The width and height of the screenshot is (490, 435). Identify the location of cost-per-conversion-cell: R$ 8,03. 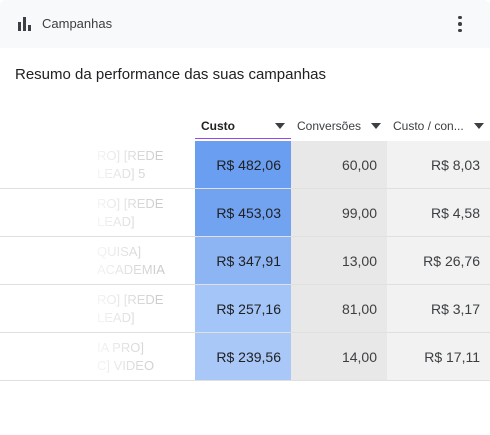
(438, 164).